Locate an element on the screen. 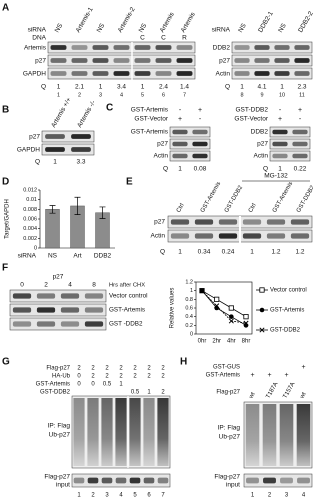 This screenshot has height=500, width=320. label: siRNA is located at coordinates (37, 30).